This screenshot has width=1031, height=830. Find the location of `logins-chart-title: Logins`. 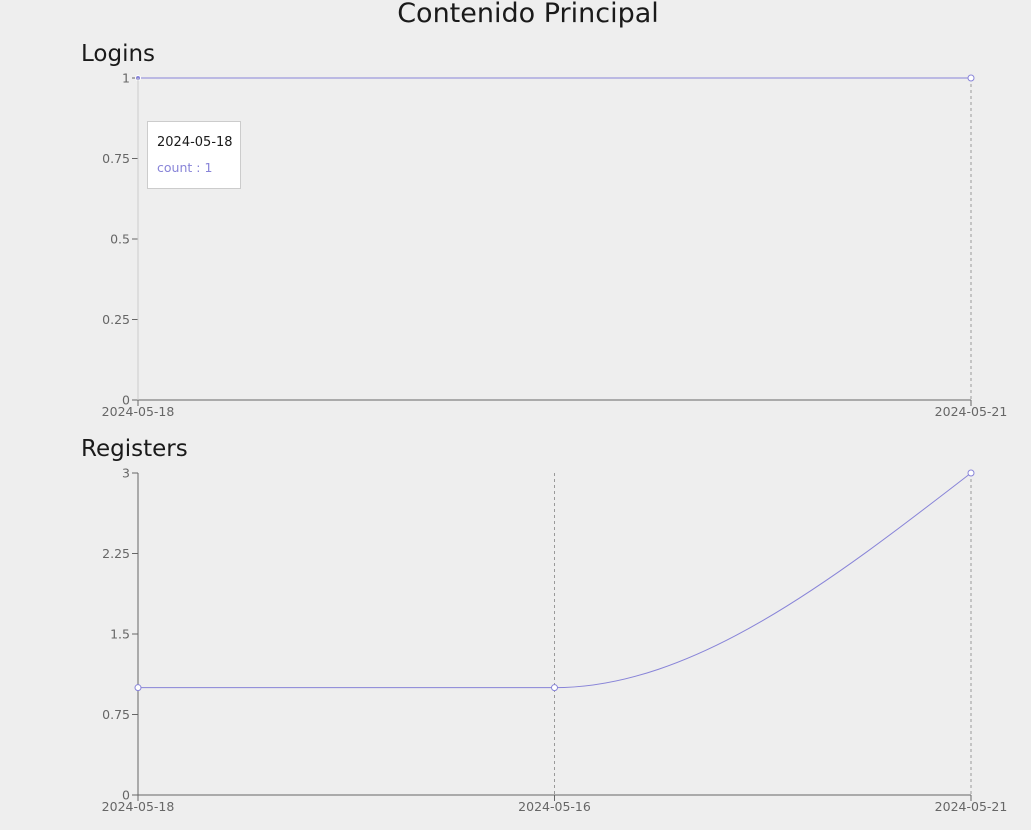

logins-chart-title: Logins is located at coordinates (118, 54).